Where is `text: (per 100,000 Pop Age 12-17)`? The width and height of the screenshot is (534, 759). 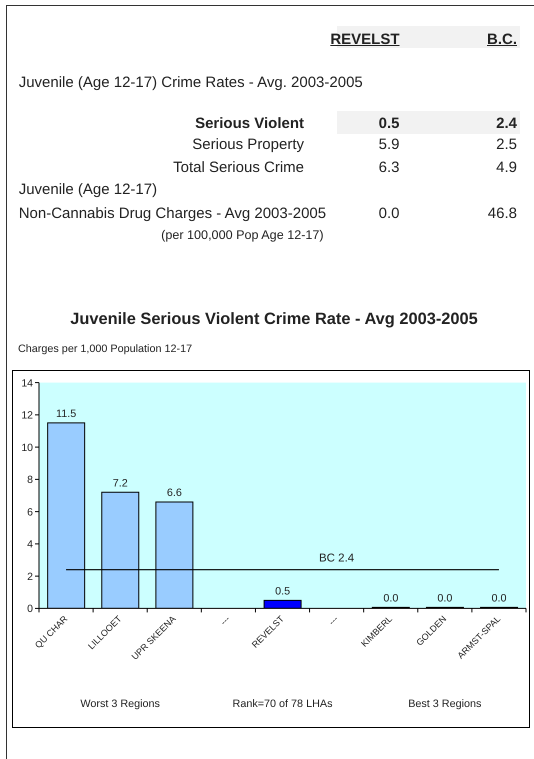 text: (per 100,000 Pop Age 12-17) is located at coordinates (242, 235).